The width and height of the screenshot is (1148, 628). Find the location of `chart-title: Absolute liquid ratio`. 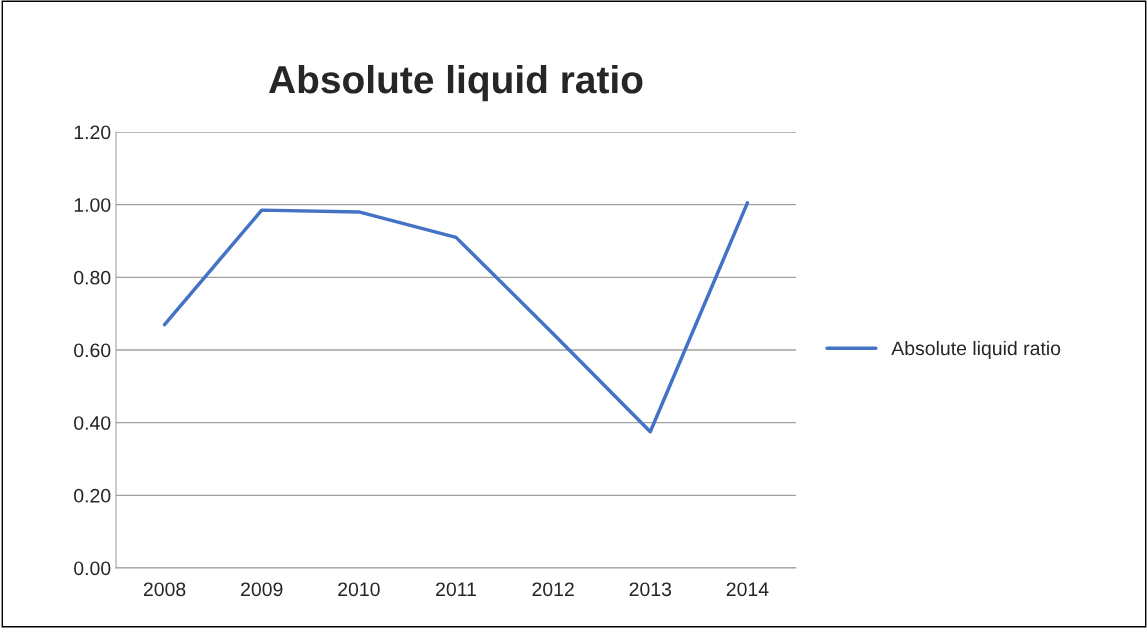

chart-title: Absolute liquid ratio is located at coordinates (456, 83).